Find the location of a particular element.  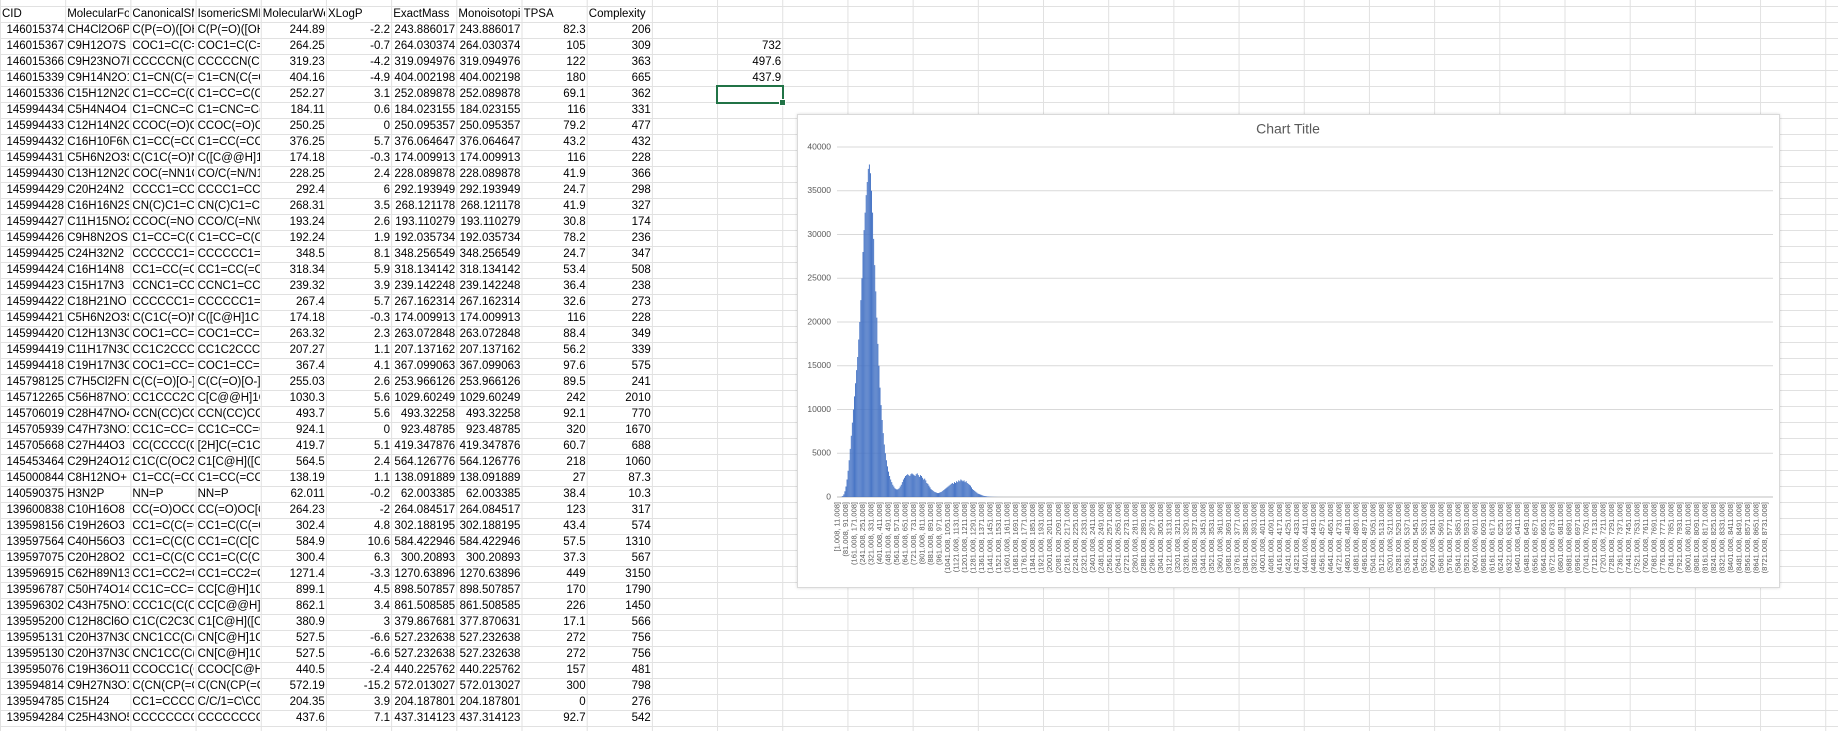

cell: CO/C(=N/N1 is located at coordinates (228, 174).